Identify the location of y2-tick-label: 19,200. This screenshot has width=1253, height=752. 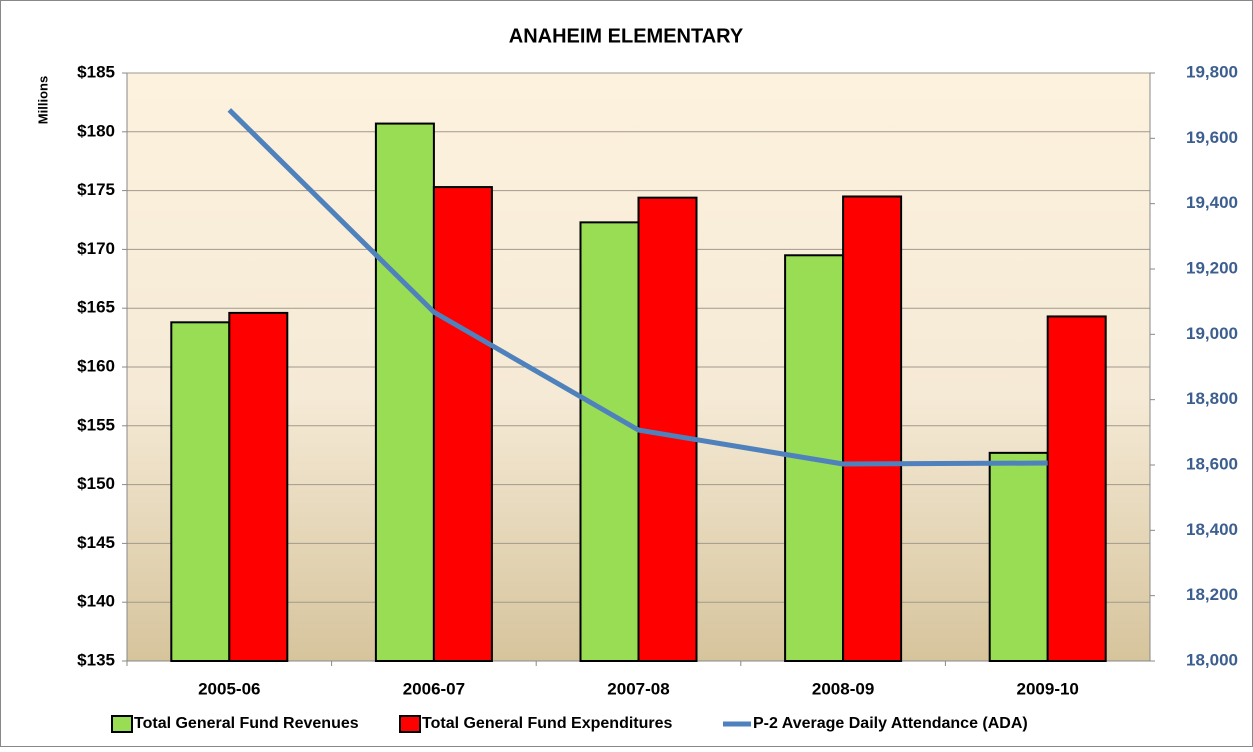
(1212, 267).